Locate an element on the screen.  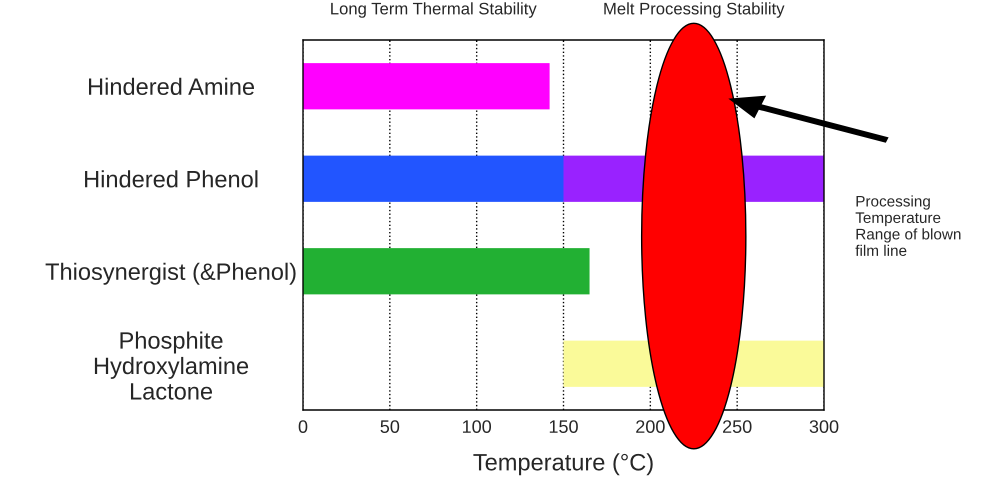
x-tick-label: 100 is located at coordinates (477, 426).